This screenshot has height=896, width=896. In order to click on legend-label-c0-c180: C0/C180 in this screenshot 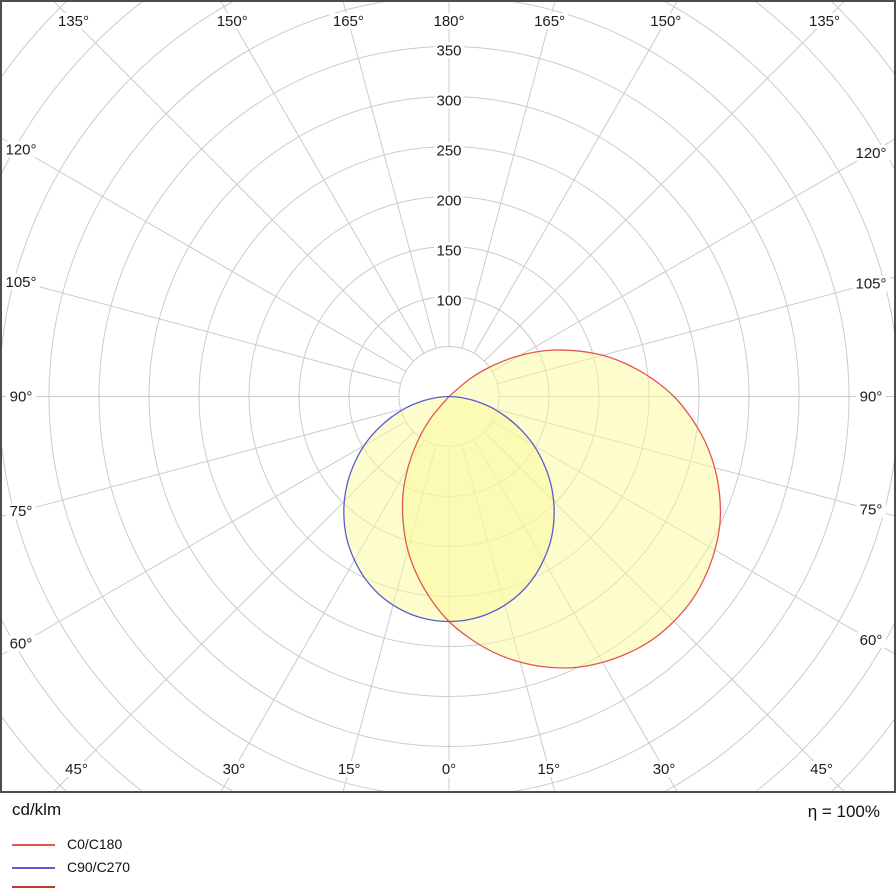, I will do `click(95, 844)`.